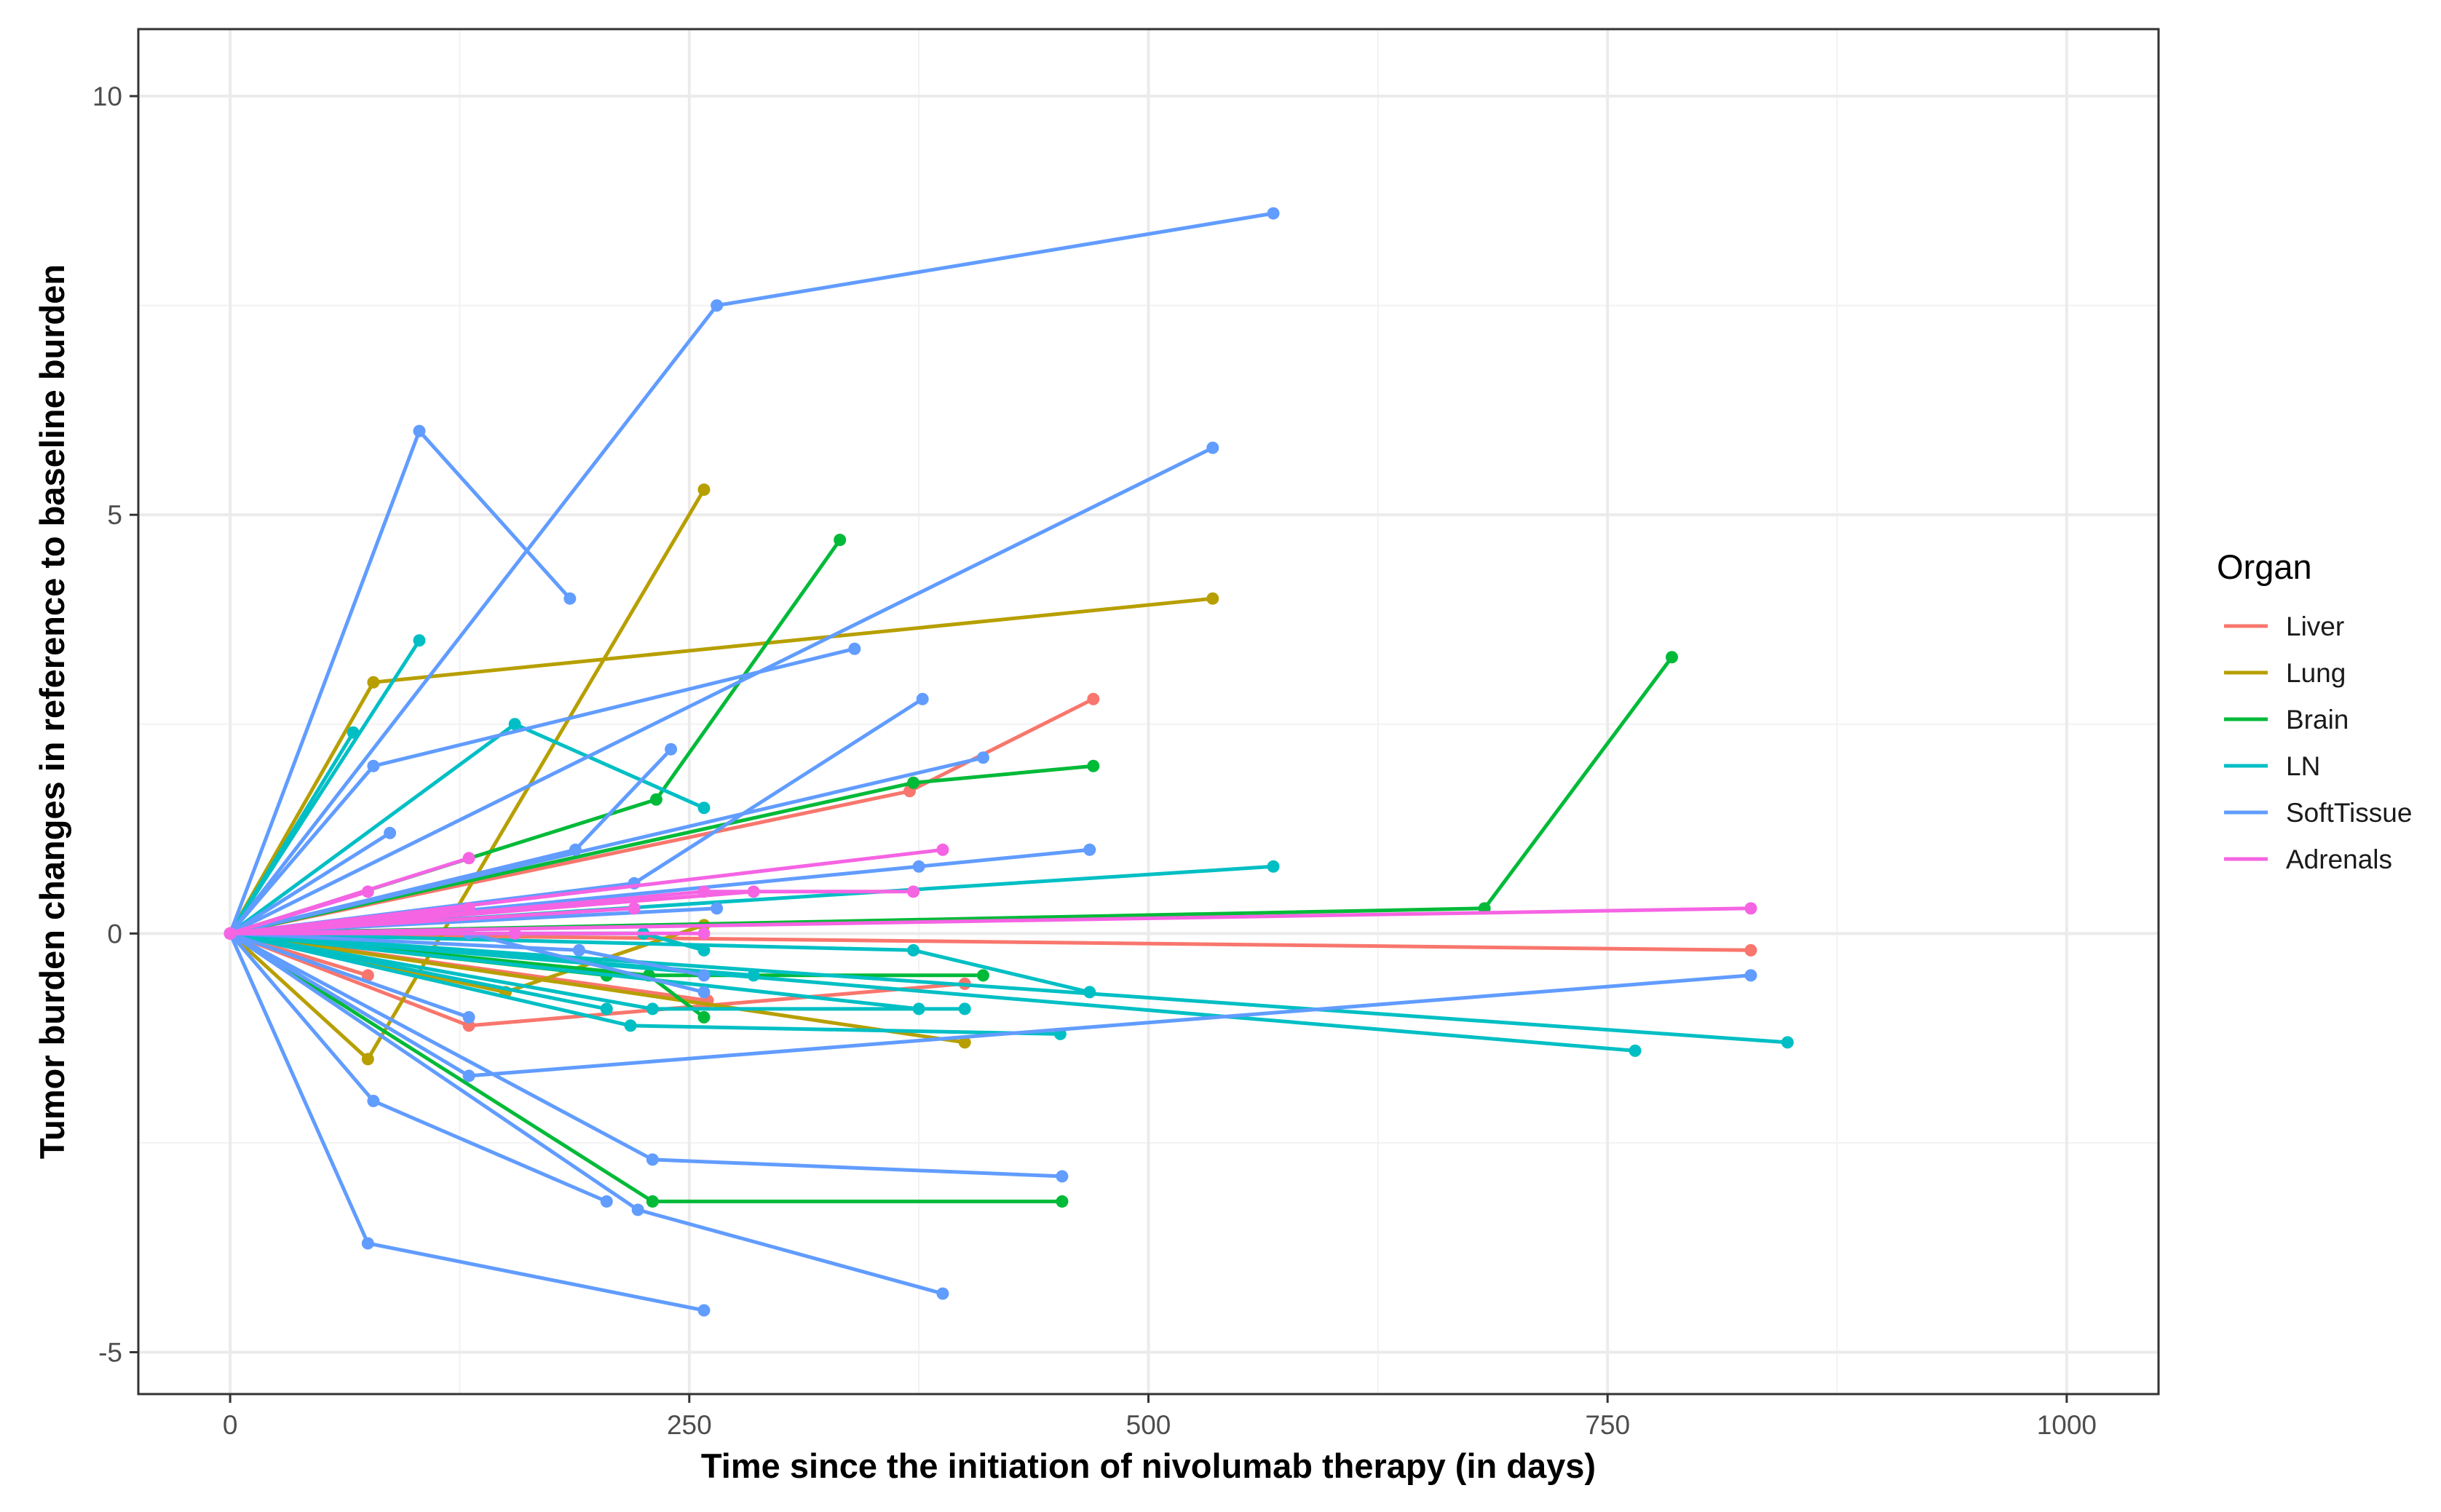  I want to click on x-axis: 0 250 500 750 1000, so click(1160, 1417).